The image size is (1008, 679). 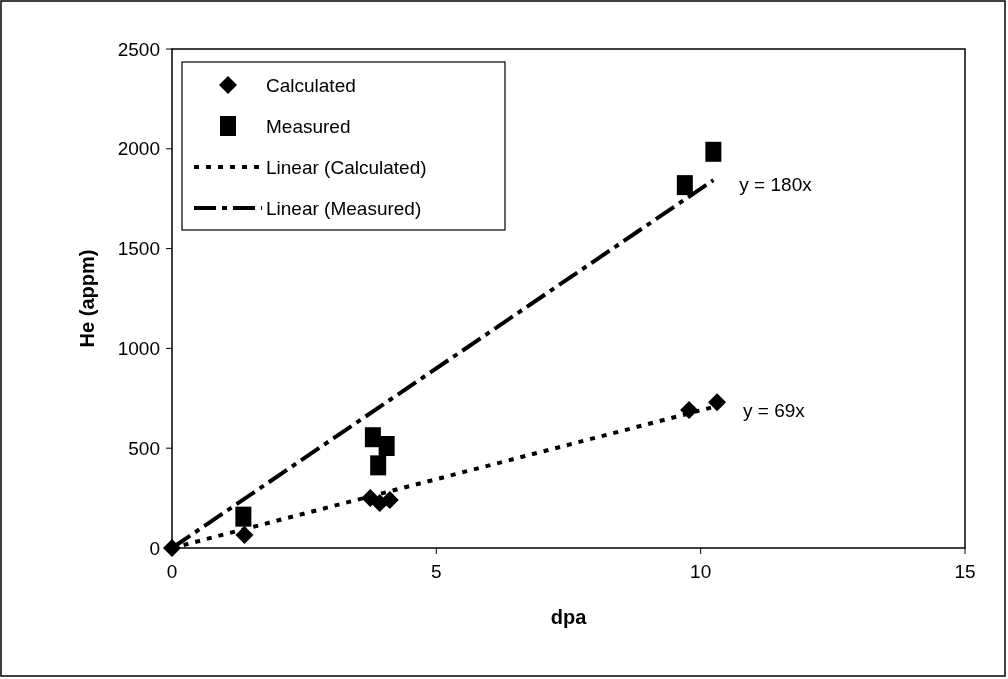 What do you see at coordinates (346, 167) in the screenshot?
I see `legend-label: Linear (Calculated)` at bounding box center [346, 167].